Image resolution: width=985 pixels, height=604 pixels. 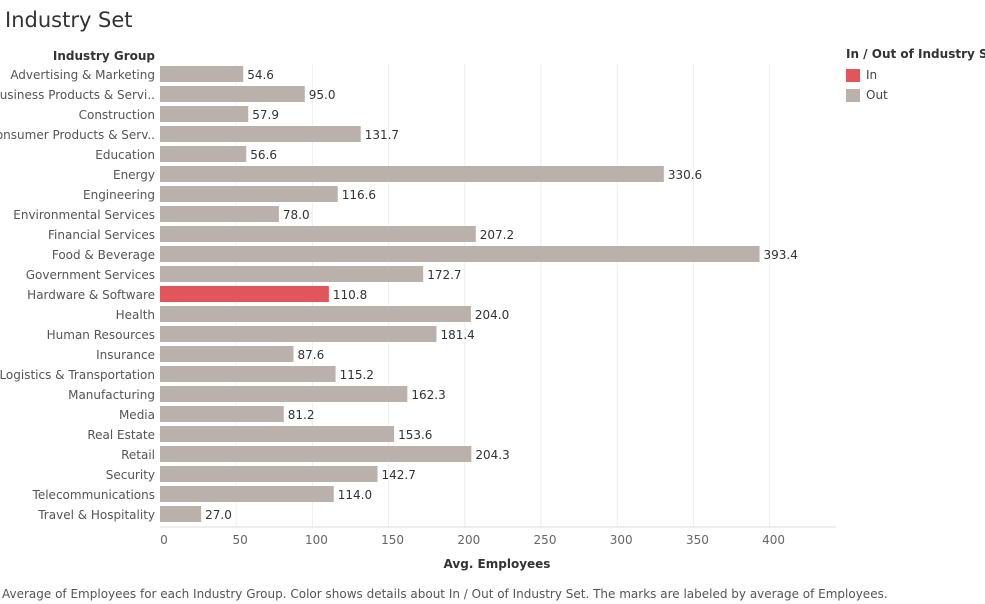 I want to click on category-label: Construction, so click(x=117, y=115).